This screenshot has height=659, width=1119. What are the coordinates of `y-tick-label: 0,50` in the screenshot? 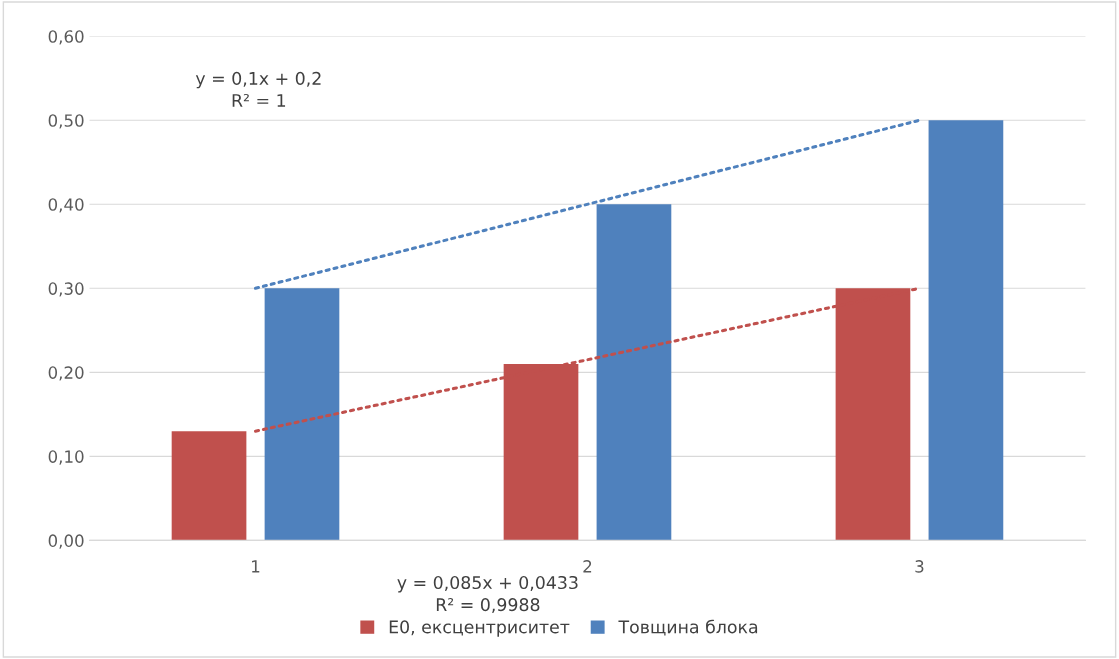 It's located at (66, 121).